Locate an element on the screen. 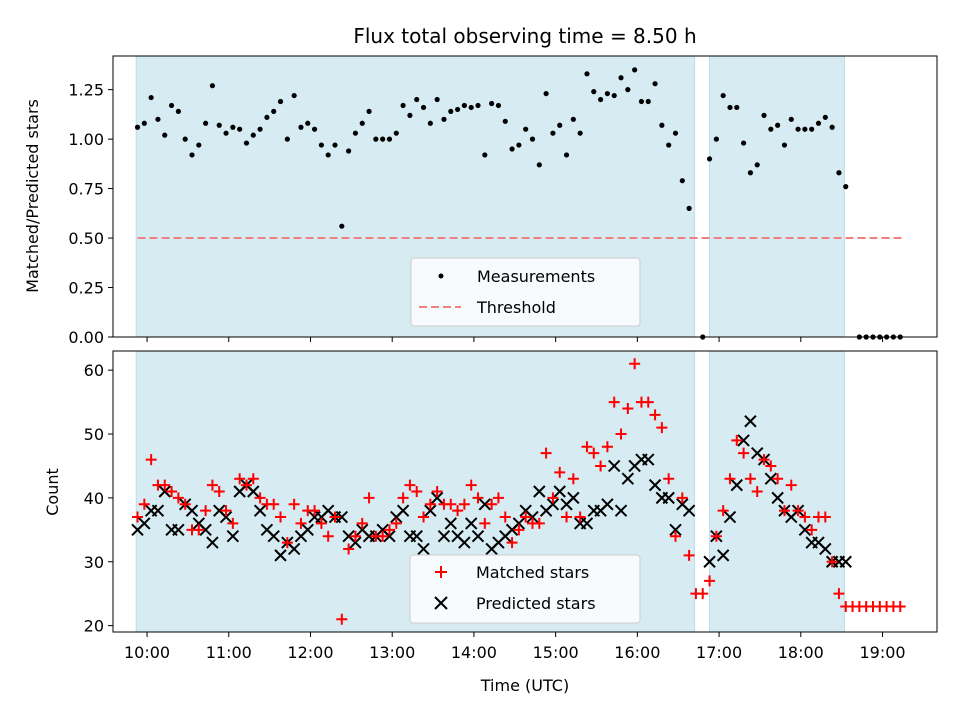  legend-measurements-label: Measurements is located at coordinates (536, 276).